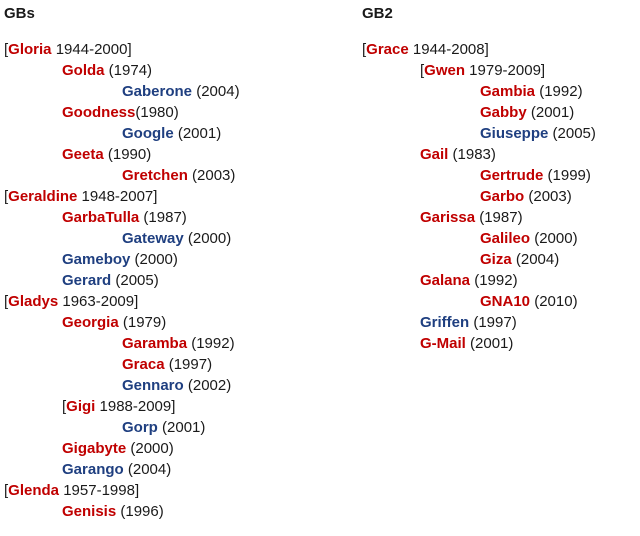 This screenshot has width=640, height=536. I want to click on entry: [Gloria 1944-2000], so click(68, 50).